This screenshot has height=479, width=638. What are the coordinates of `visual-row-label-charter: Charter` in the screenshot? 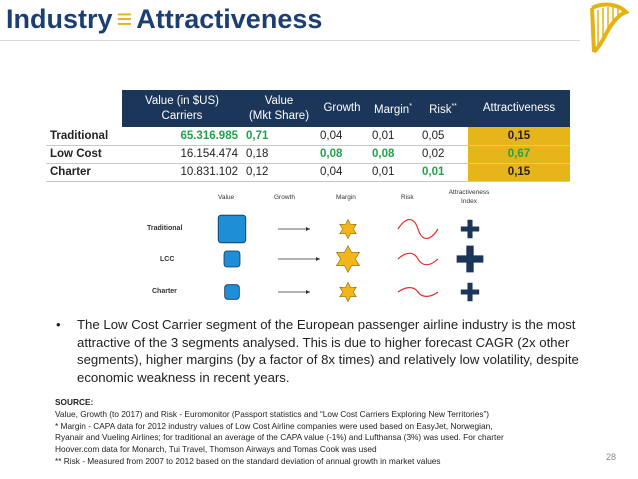 It's located at (164, 291).